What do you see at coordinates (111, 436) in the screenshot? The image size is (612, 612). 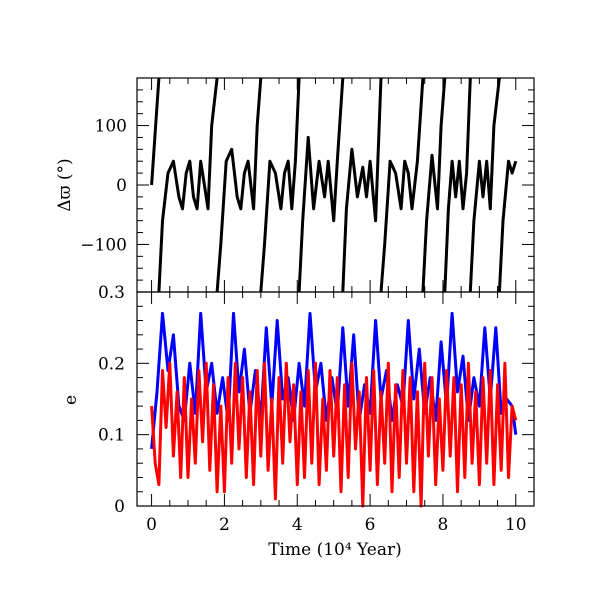 I see `bottom-ytick-label: 0.1` at bounding box center [111, 436].